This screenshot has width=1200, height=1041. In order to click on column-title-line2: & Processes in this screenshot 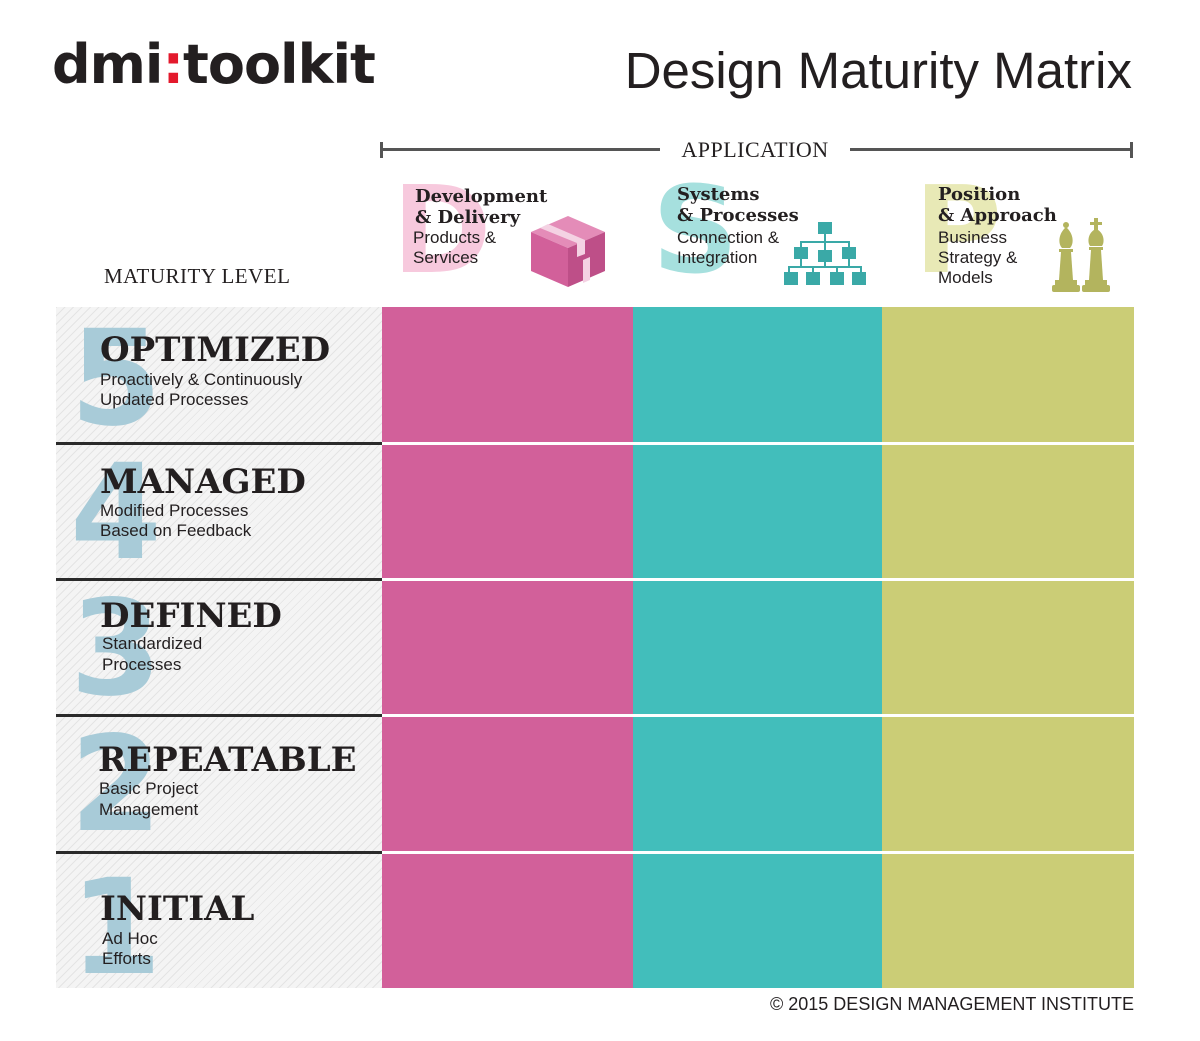, I will do `click(738, 215)`.